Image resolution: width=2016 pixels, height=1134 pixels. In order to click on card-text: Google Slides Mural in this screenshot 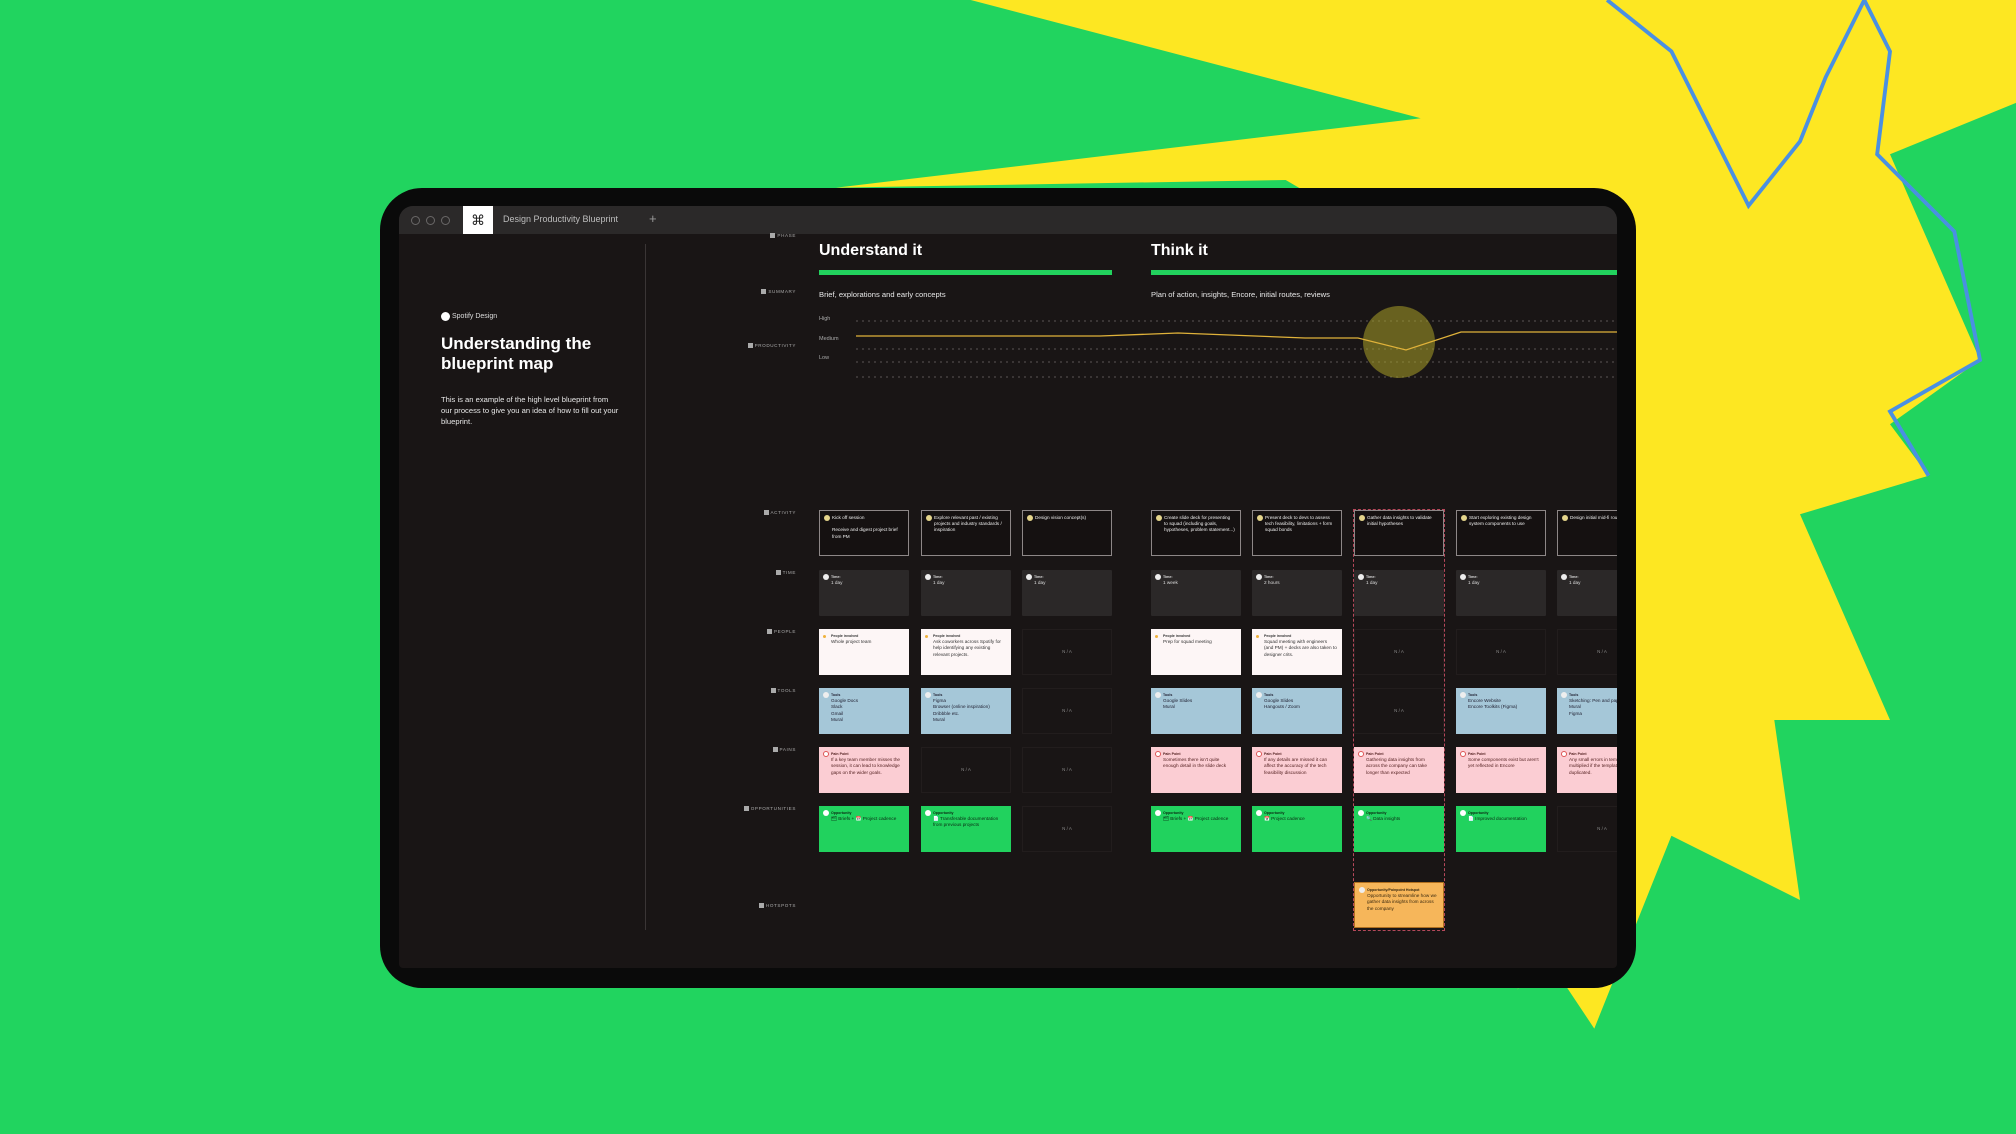, I will do `click(1178, 704)`.